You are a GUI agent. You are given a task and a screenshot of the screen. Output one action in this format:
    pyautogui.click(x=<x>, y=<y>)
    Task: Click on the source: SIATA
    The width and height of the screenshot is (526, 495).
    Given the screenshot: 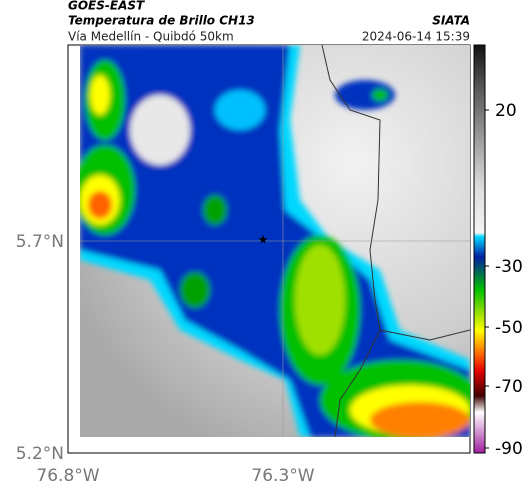 What is the action you would take?
    pyautogui.click(x=451, y=21)
    